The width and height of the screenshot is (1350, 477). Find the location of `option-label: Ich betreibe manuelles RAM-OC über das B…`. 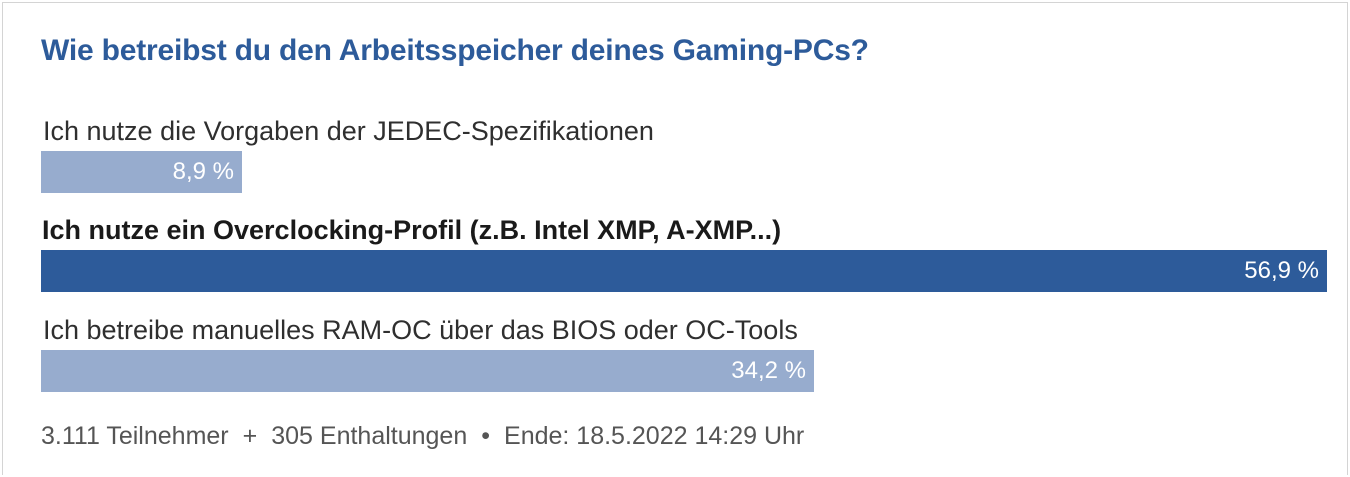

option-label: Ich betreibe manuelles RAM-OC über das B… is located at coordinates (420, 330).